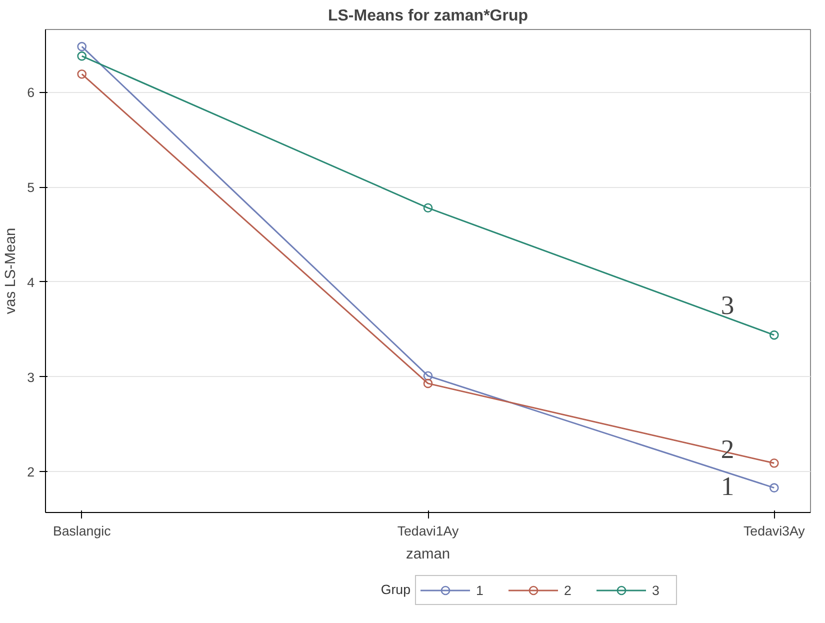 This screenshot has height=623, width=825. Describe the element at coordinates (31, 92) in the screenshot. I see `y-tick-label: 6` at that location.